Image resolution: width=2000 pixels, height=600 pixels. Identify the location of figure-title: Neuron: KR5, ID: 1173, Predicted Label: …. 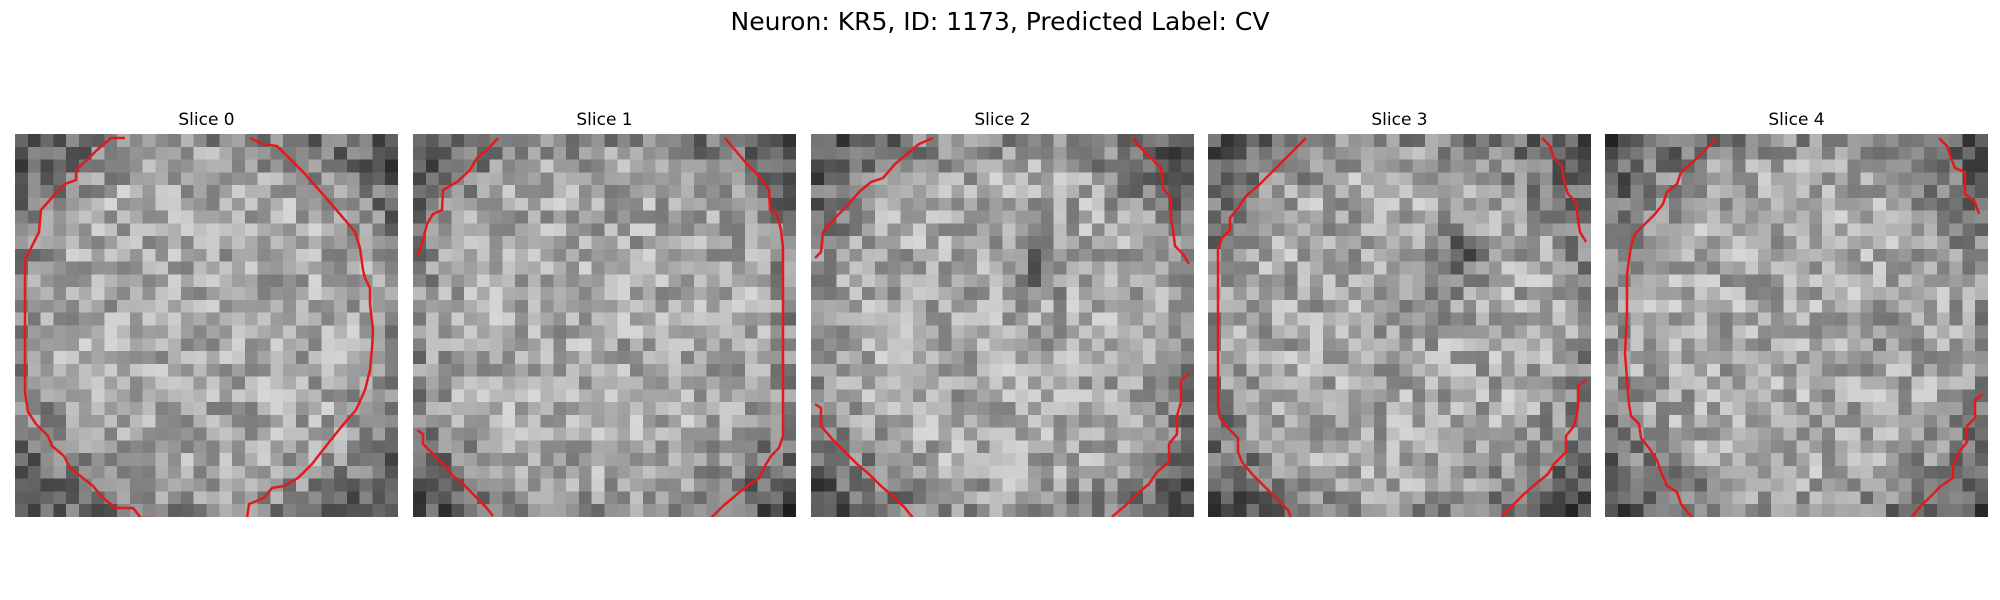
(1000, 21).